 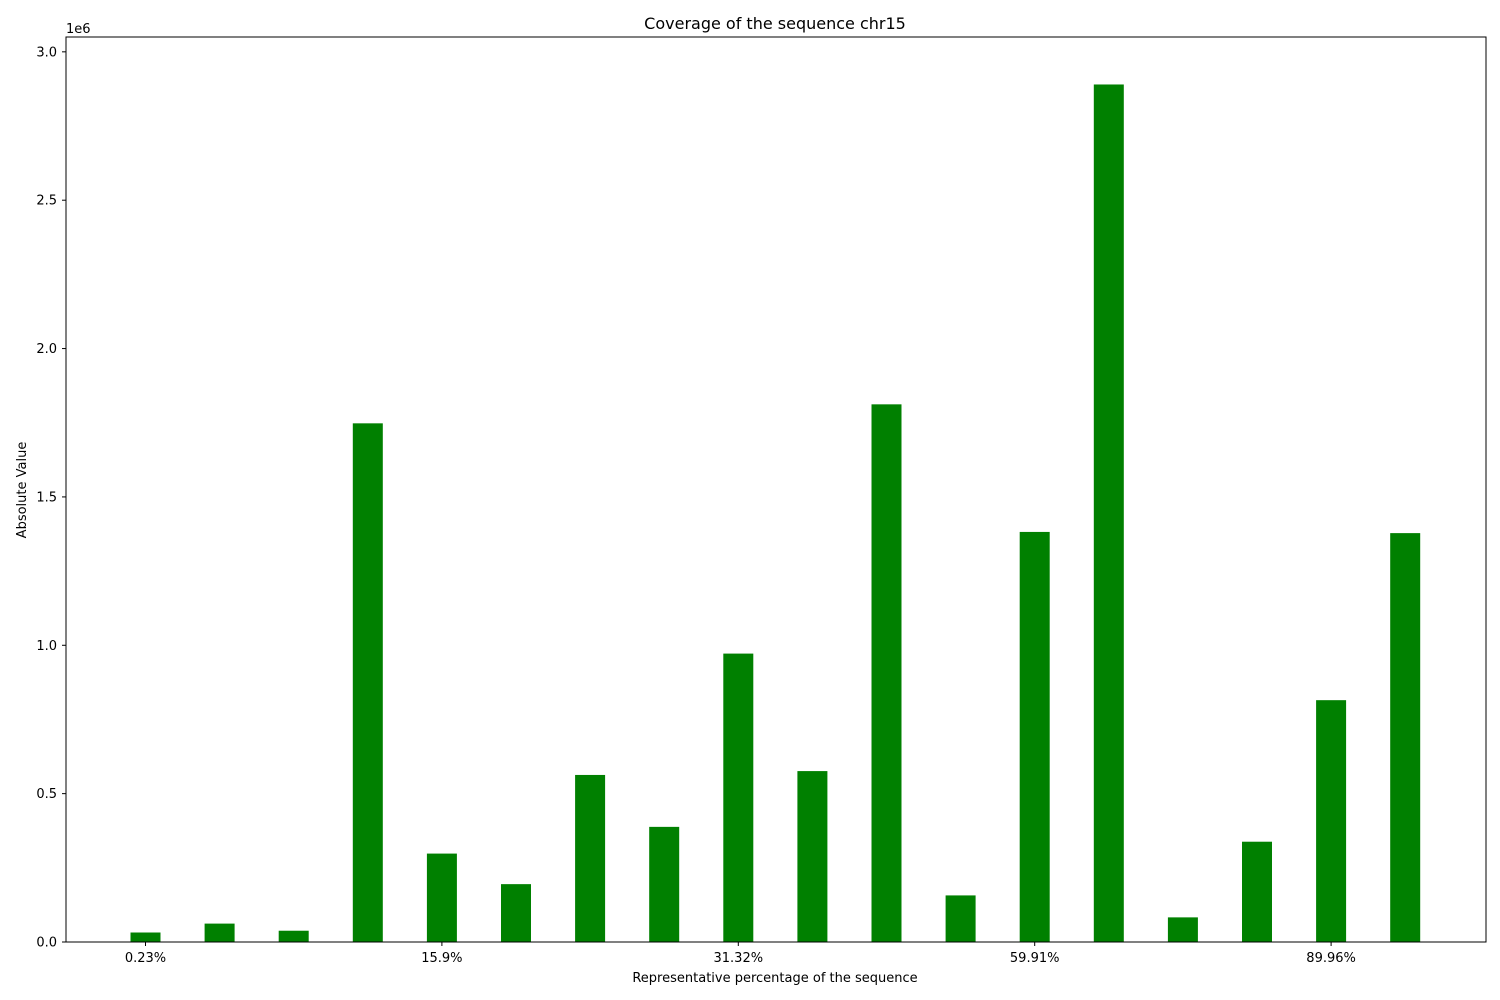 I want to click on y-tick-label: 1.0, so click(x=46, y=646).